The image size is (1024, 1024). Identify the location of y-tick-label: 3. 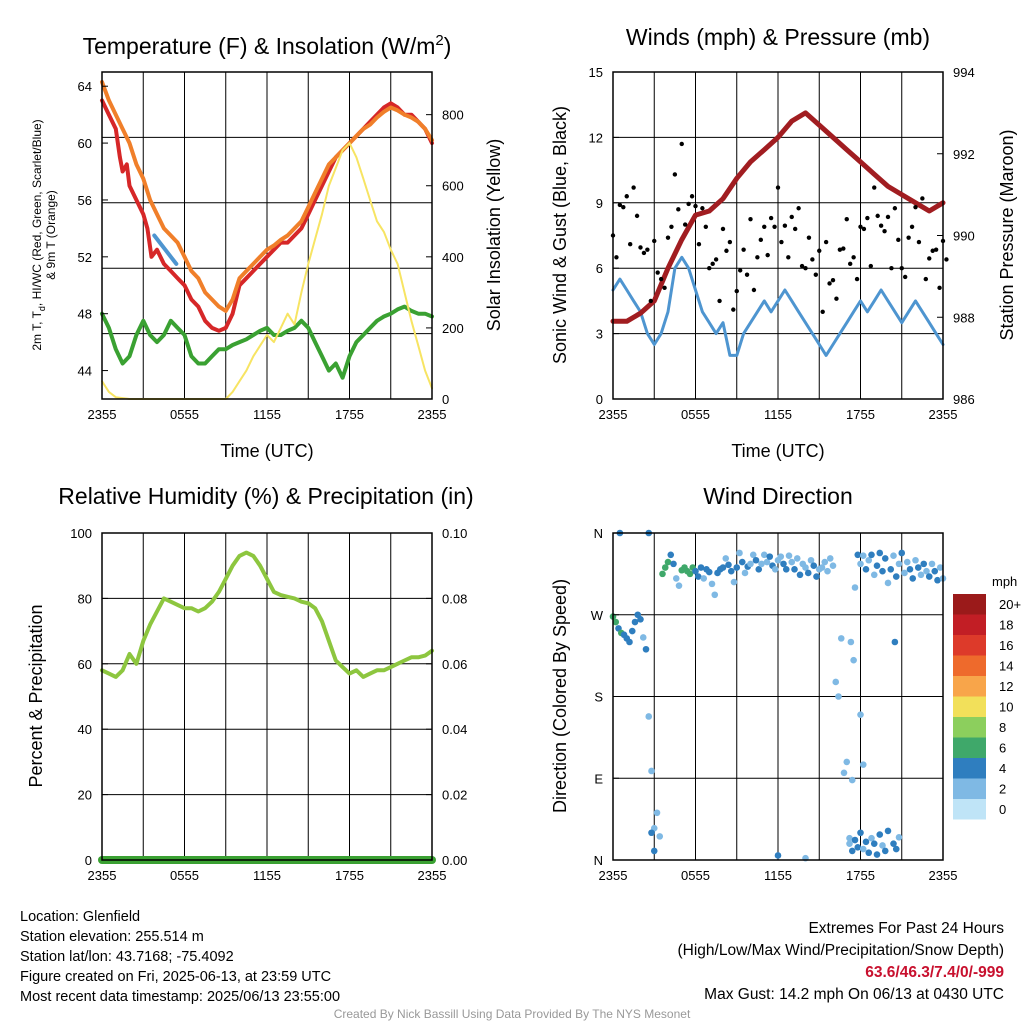
(599, 334).